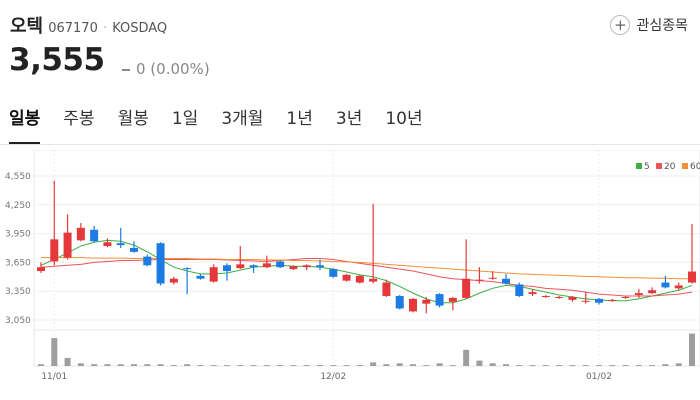 The width and height of the screenshot is (700, 400). I want to click on y-tick-label: 3,950, so click(18, 235).